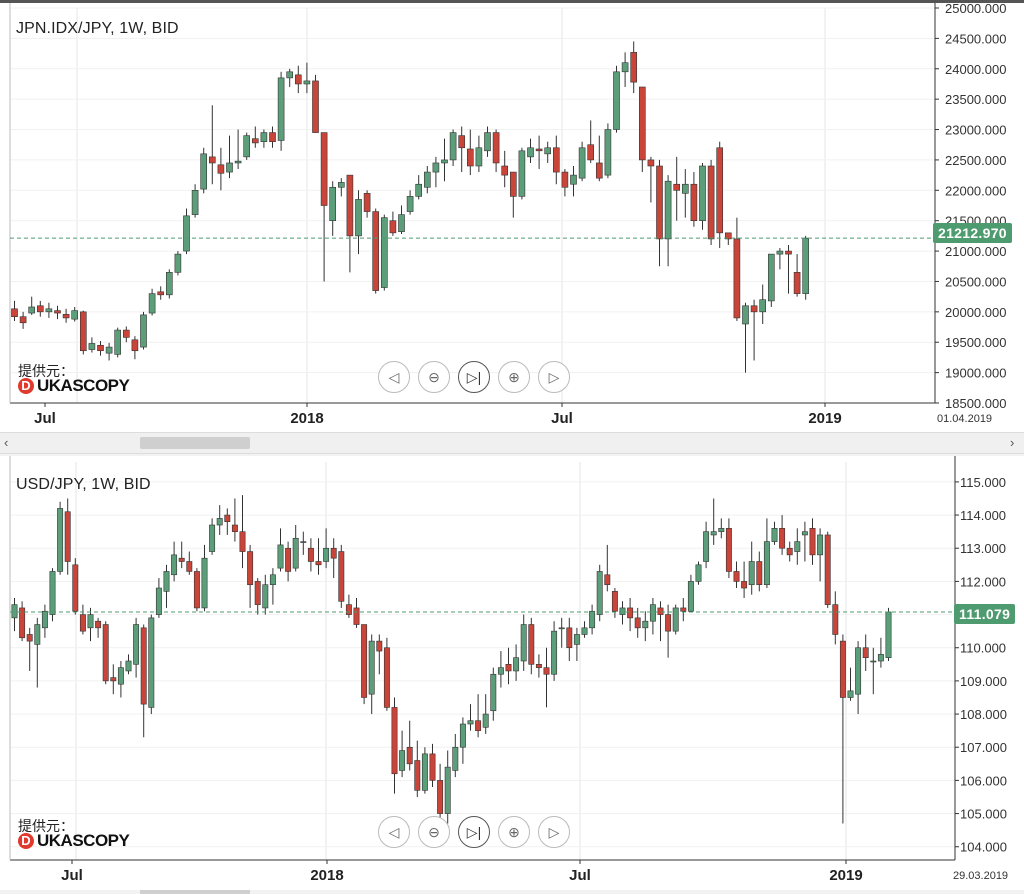 This screenshot has height=894, width=1024. I want to click on scroll-left-button: ◁, so click(394, 377).